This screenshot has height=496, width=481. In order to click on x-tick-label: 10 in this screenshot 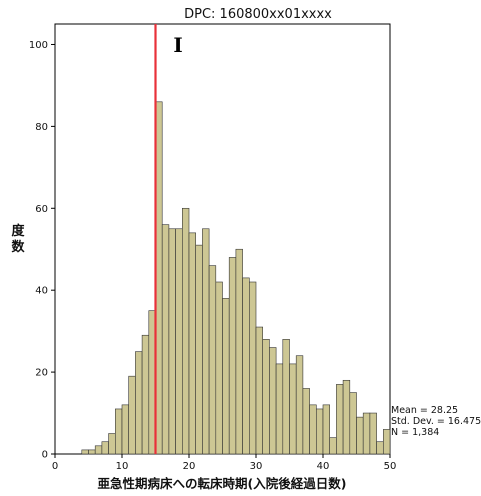, I will do `click(122, 466)`.